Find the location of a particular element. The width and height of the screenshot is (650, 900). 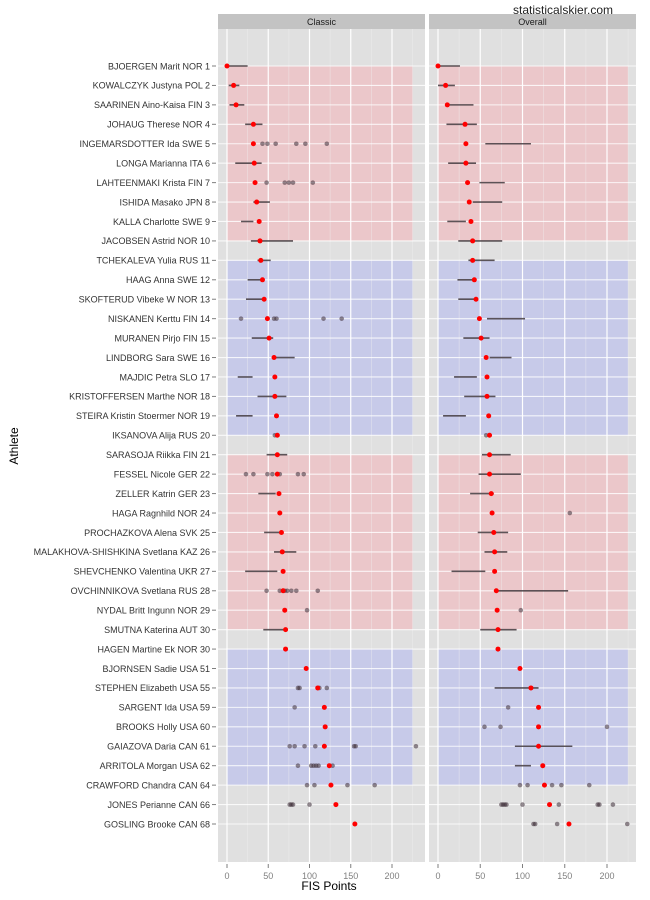

athlete-label: GAIAZOVA Daria CAN 61 is located at coordinates (158, 747).